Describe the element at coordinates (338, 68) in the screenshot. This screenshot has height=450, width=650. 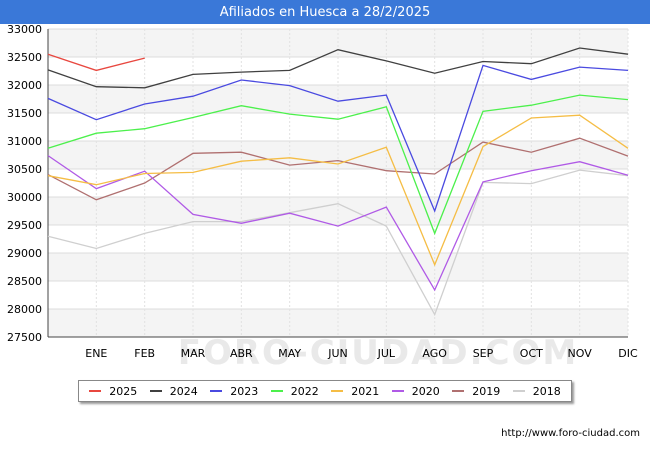
I see `series-line-2024` at that location.